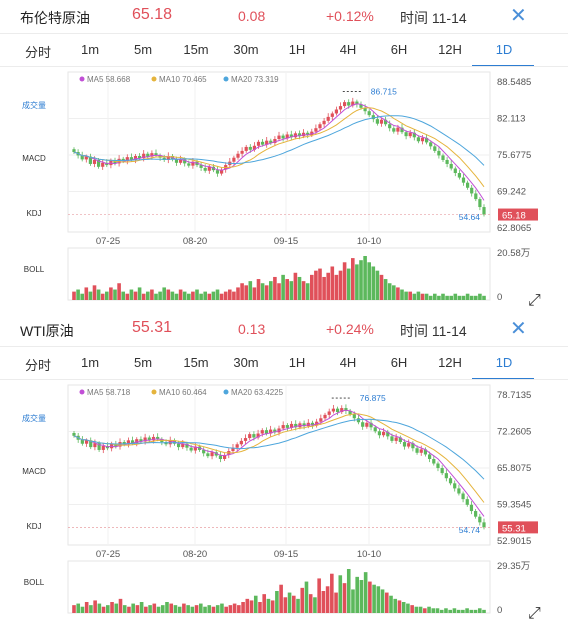 The image size is (568, 626). What do you see at coordinates (183, 79) in the screenshot?
I see `legend-entry: MA10 70.465` at bounding box center [183, 79].